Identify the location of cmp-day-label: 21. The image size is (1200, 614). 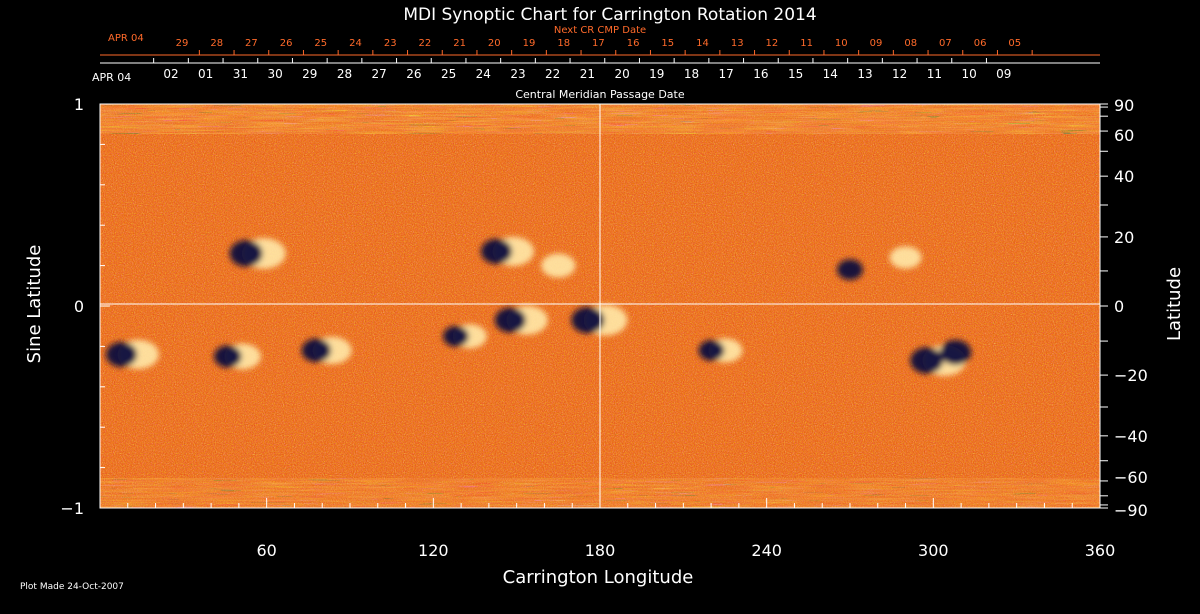
(587, 74).